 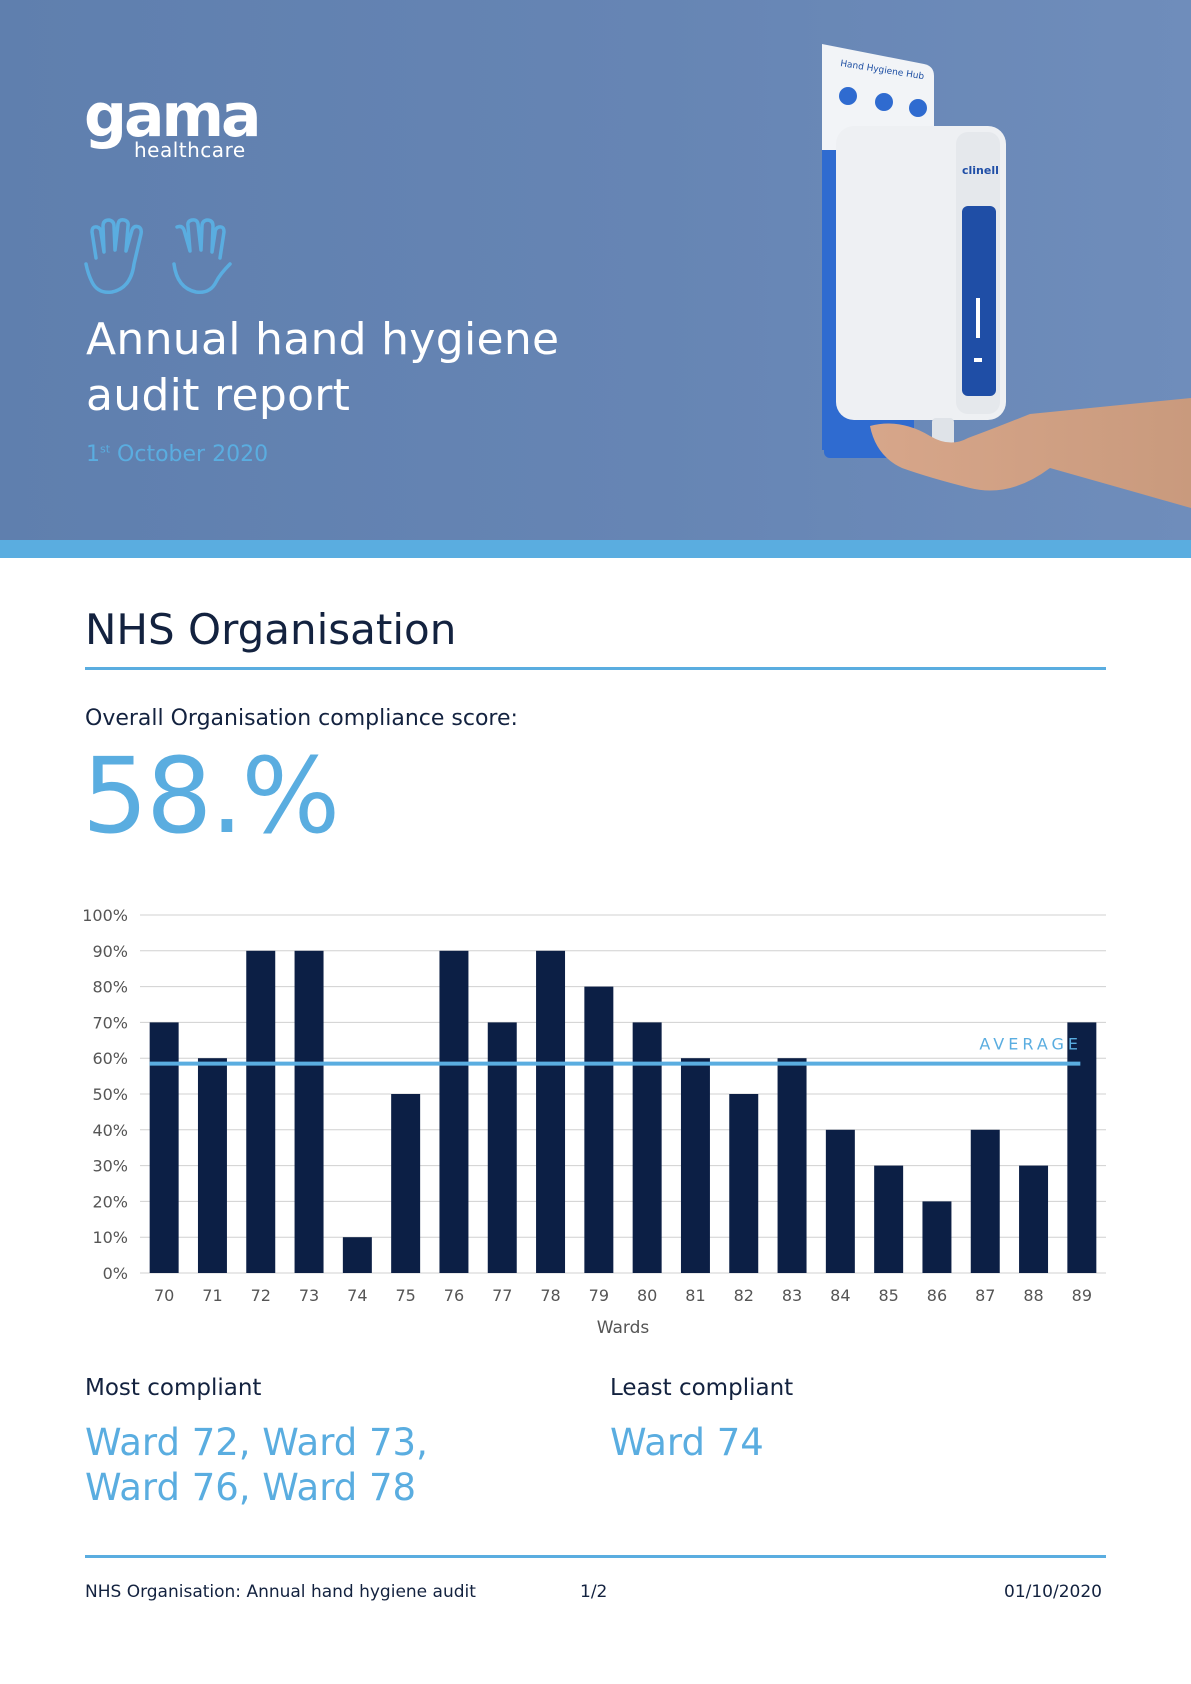 I want to click on report-date: 1st October 2020, so click(x=177, y=454).